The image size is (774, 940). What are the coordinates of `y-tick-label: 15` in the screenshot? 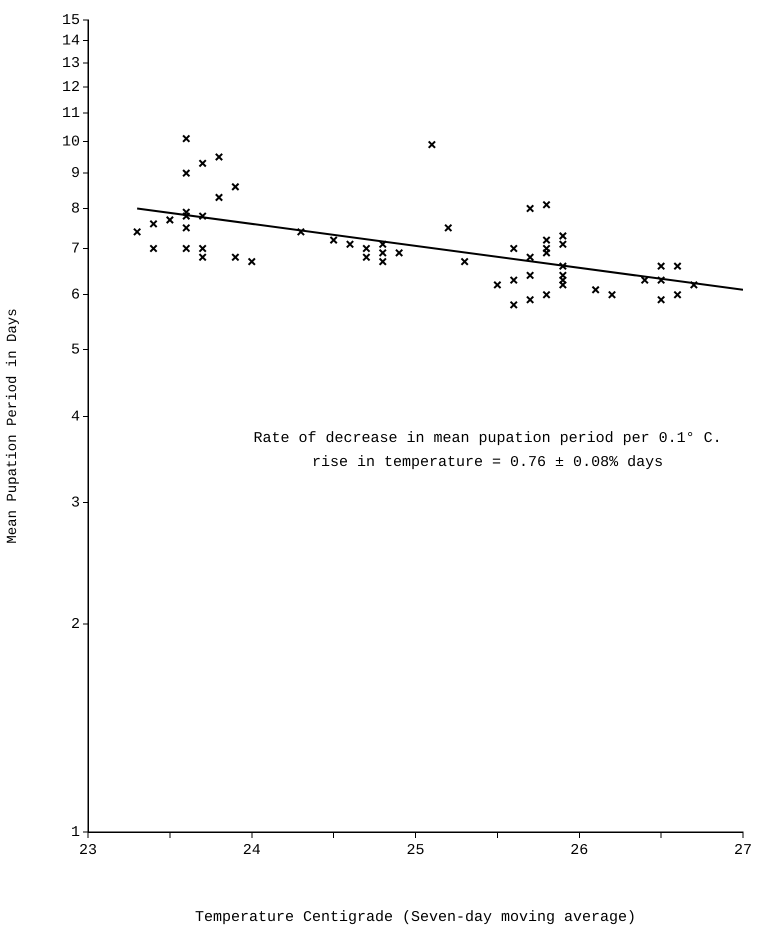 It's located at (71, 20).